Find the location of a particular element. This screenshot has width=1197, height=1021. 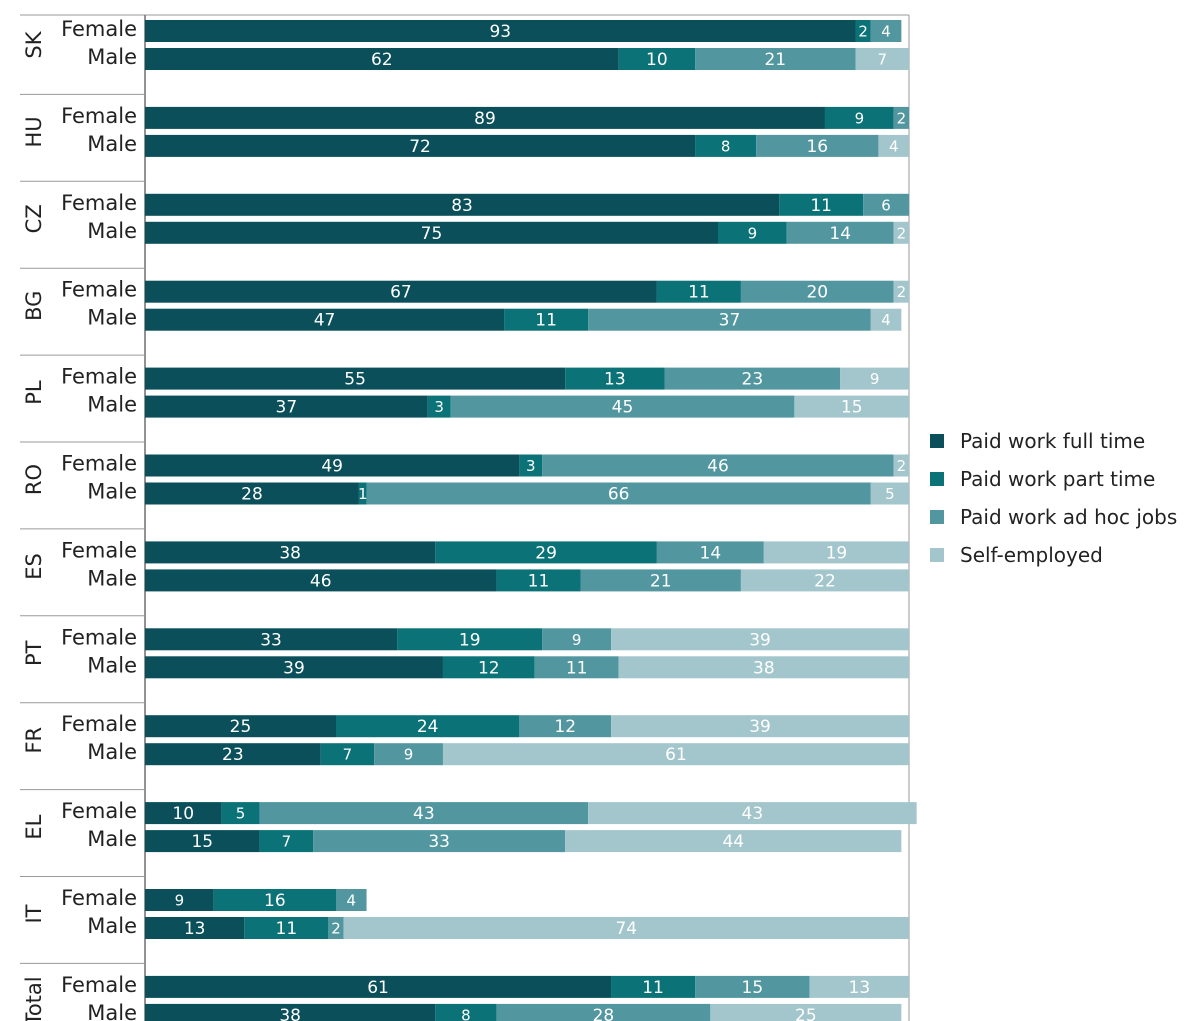

row-label-fr-female: Female is located at coordinates (99, 724).